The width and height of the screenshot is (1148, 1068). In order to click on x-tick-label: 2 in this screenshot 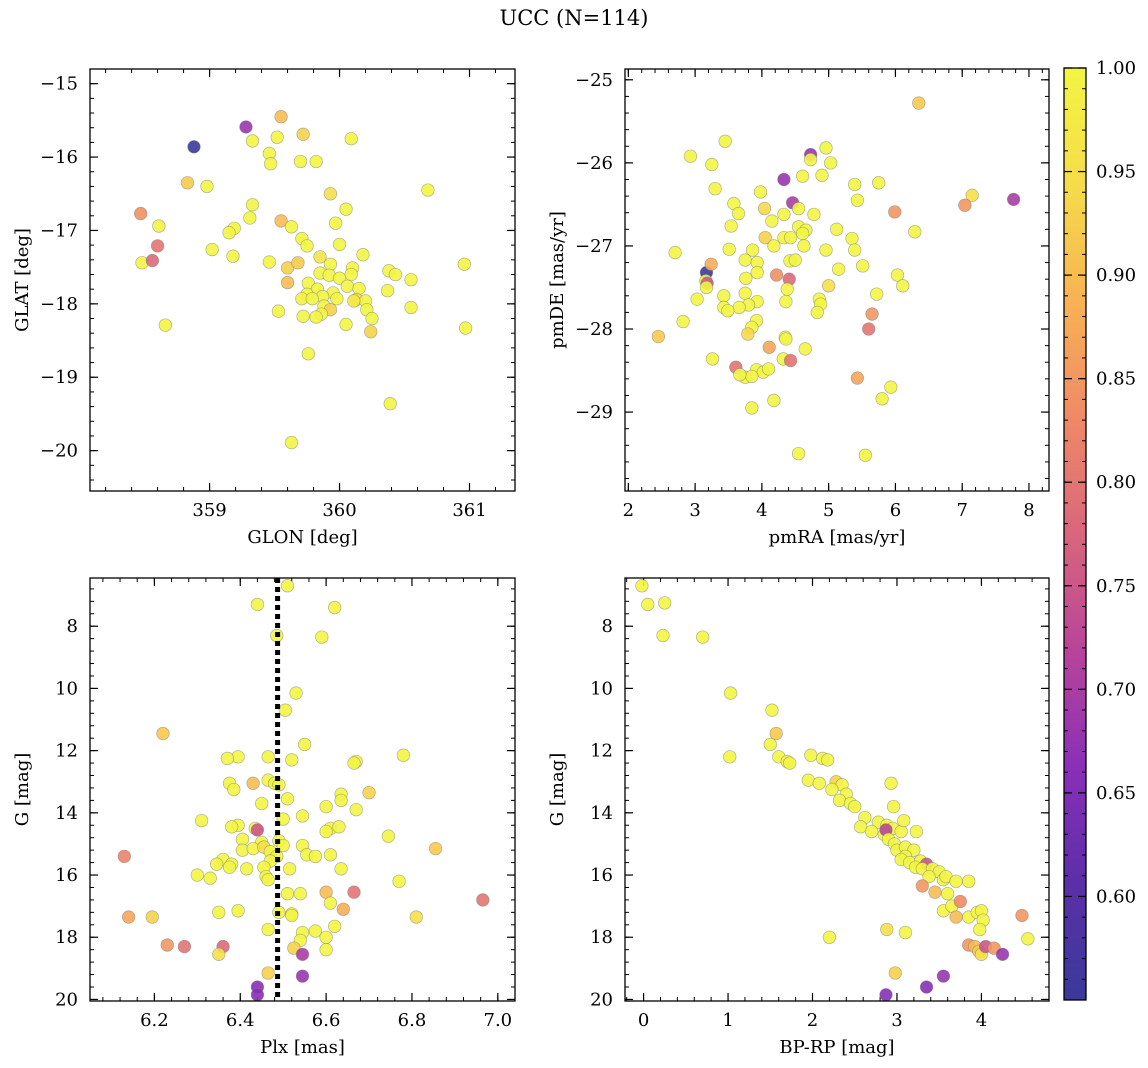, I will do `click(812, 1020)`.